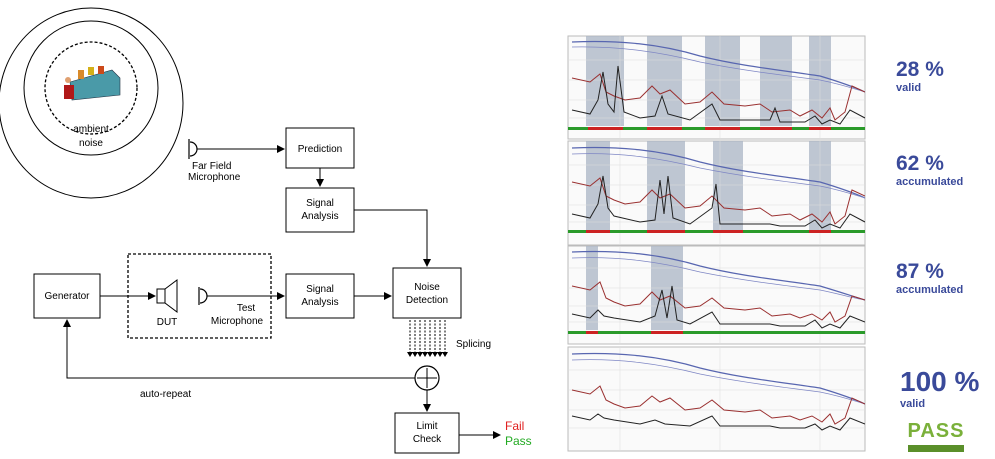  Describe the element at coordinates (320, 289) in the screenshot. I see `signal-analysis-mid-label-1: Signal` at that location.